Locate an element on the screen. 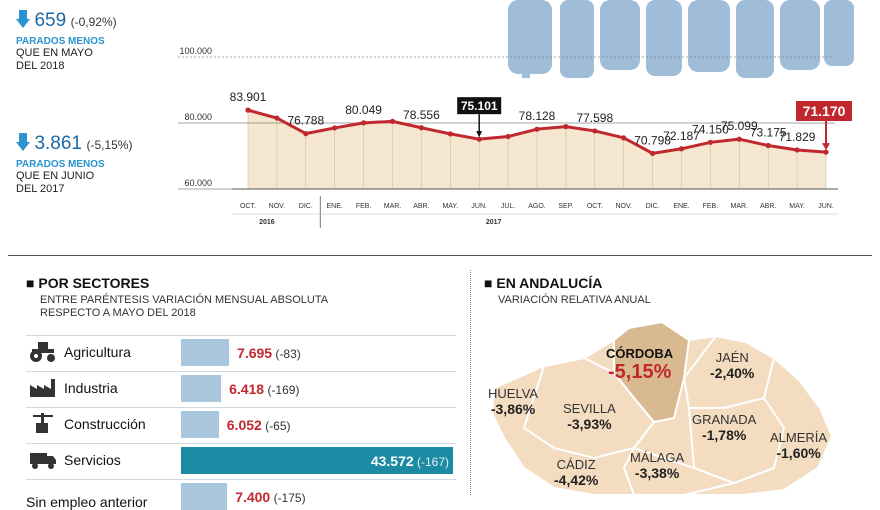 The height and width of the screenshot is (510, 880). x-tick-label: JUL. is located at coordinates (508, 206).